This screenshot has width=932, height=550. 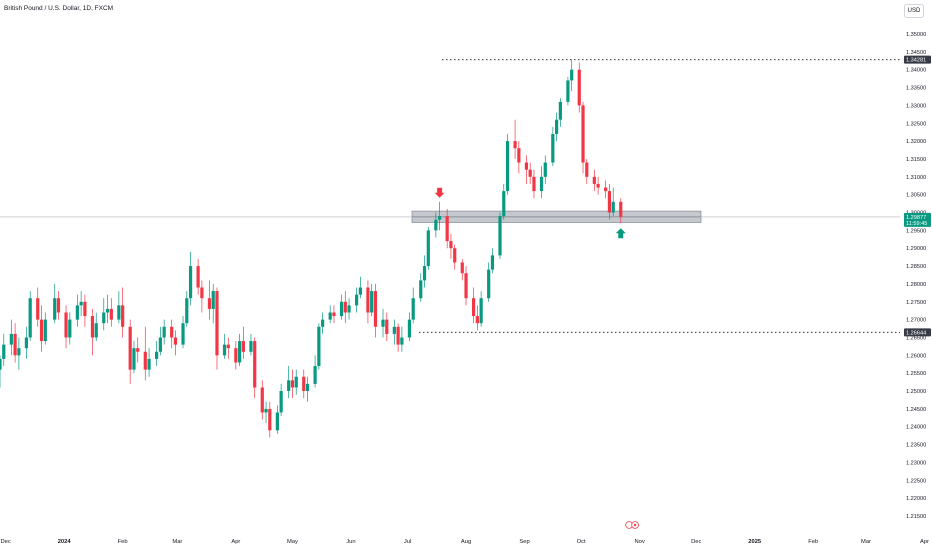 I want to click on y-tick-label: 1.30500, so click(x=916, y=196).